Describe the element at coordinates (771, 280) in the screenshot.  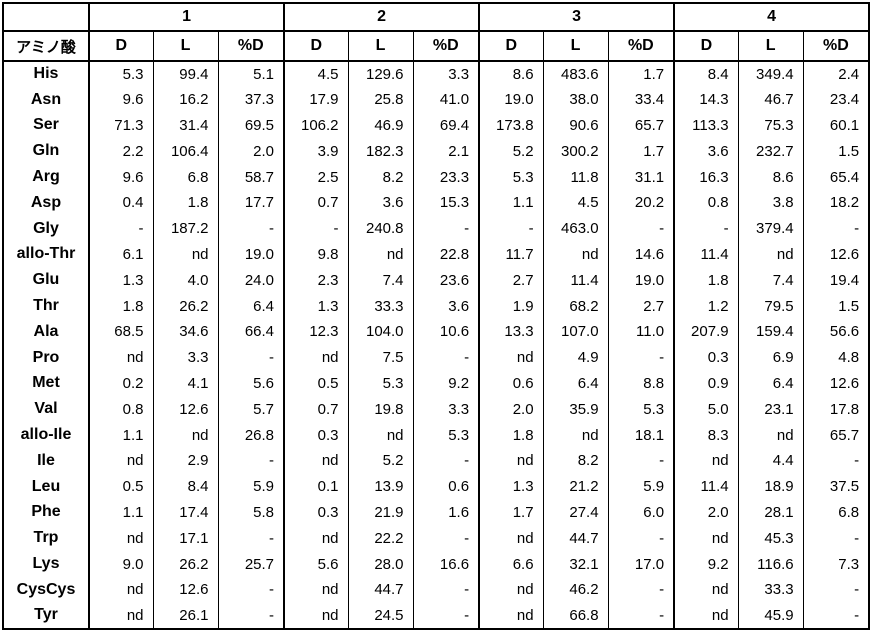
I see `value-cell: 7.4` at that location.